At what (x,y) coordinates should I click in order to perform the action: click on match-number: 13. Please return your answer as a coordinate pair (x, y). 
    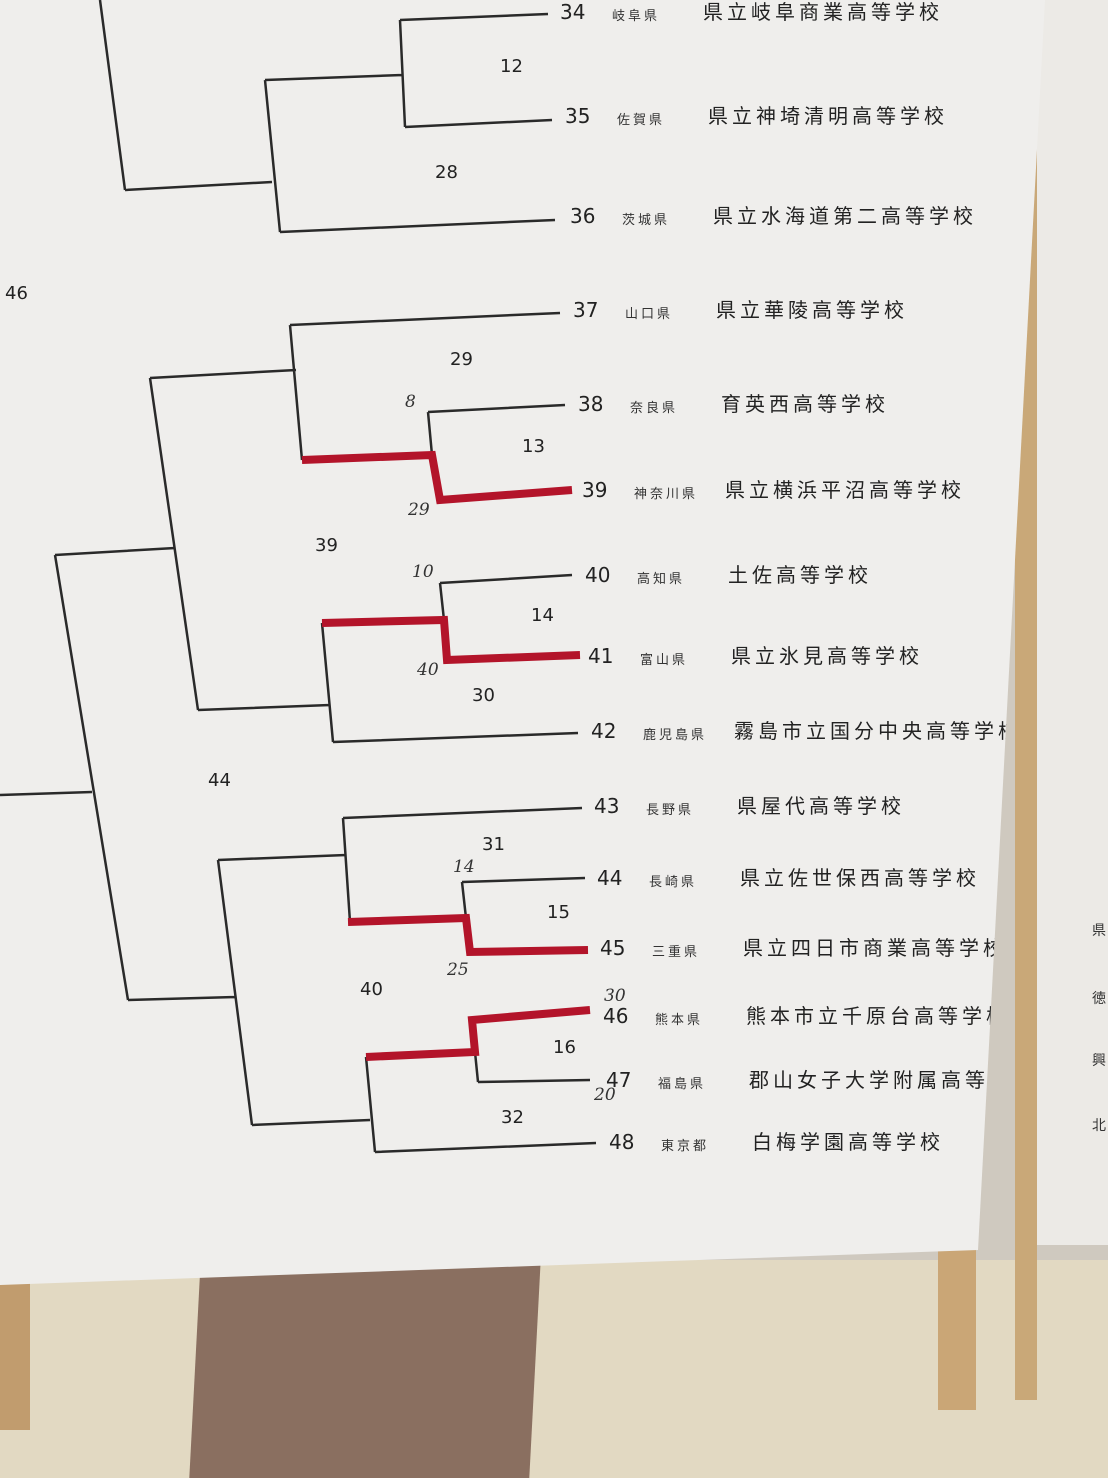
    Looking at the image, I should click on (533, 446).